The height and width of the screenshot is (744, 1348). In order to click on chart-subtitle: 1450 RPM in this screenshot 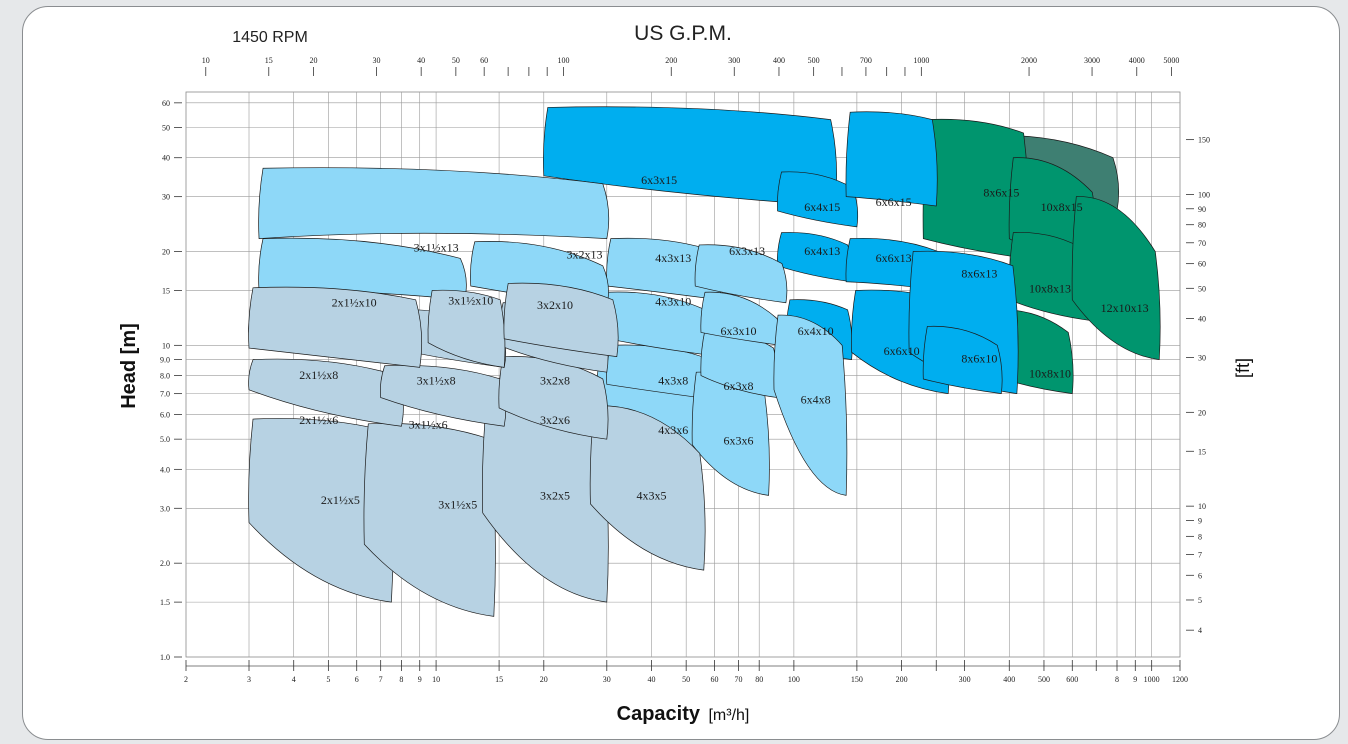, I will do `click(270, 37)`.